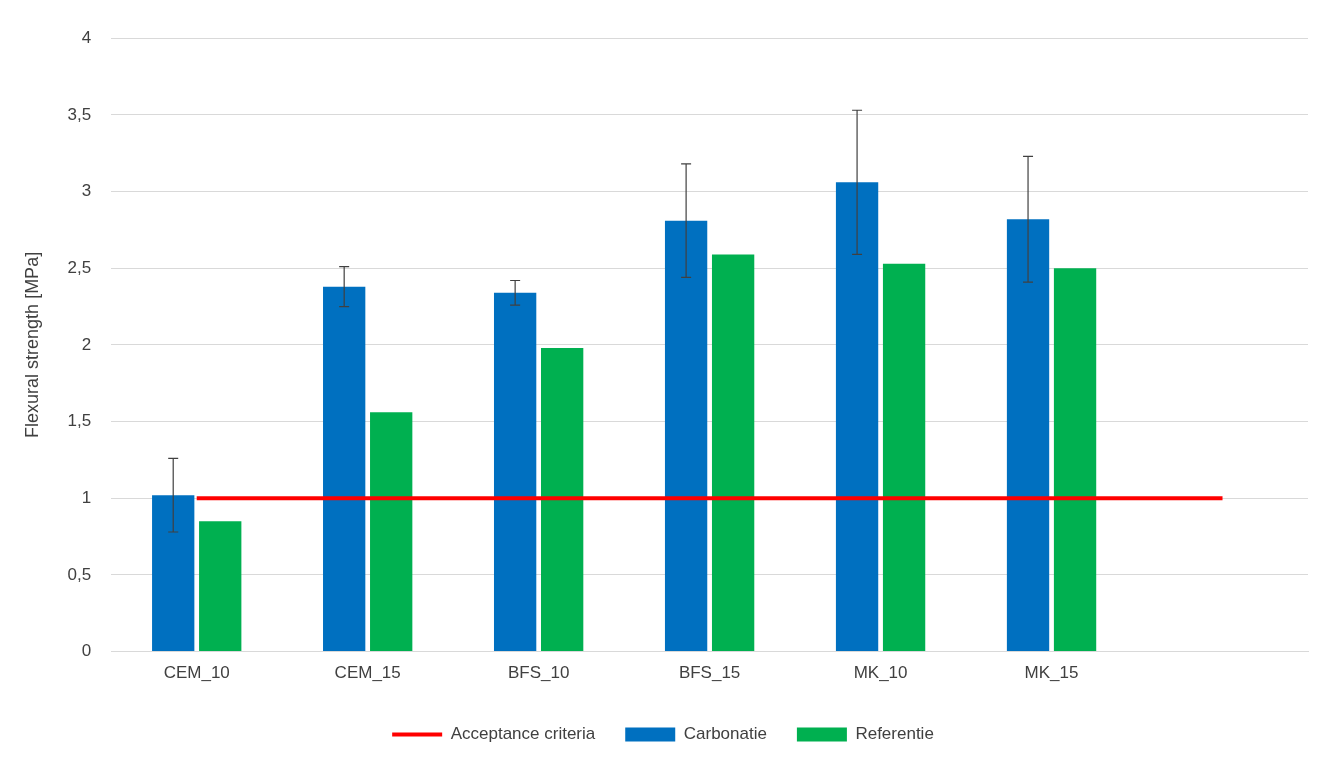 This screenshot has width=1336, height=775. Describe the element at coordinates (1051, 673) in the screenshot. I see `x-tick-label: MK_15` at that location.